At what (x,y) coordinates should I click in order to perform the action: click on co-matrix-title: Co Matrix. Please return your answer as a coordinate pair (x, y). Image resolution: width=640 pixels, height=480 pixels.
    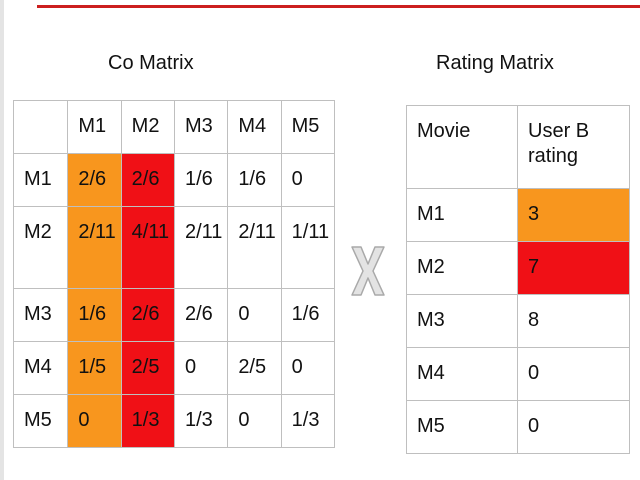
    Looking at the image, I should click on (151, 63).